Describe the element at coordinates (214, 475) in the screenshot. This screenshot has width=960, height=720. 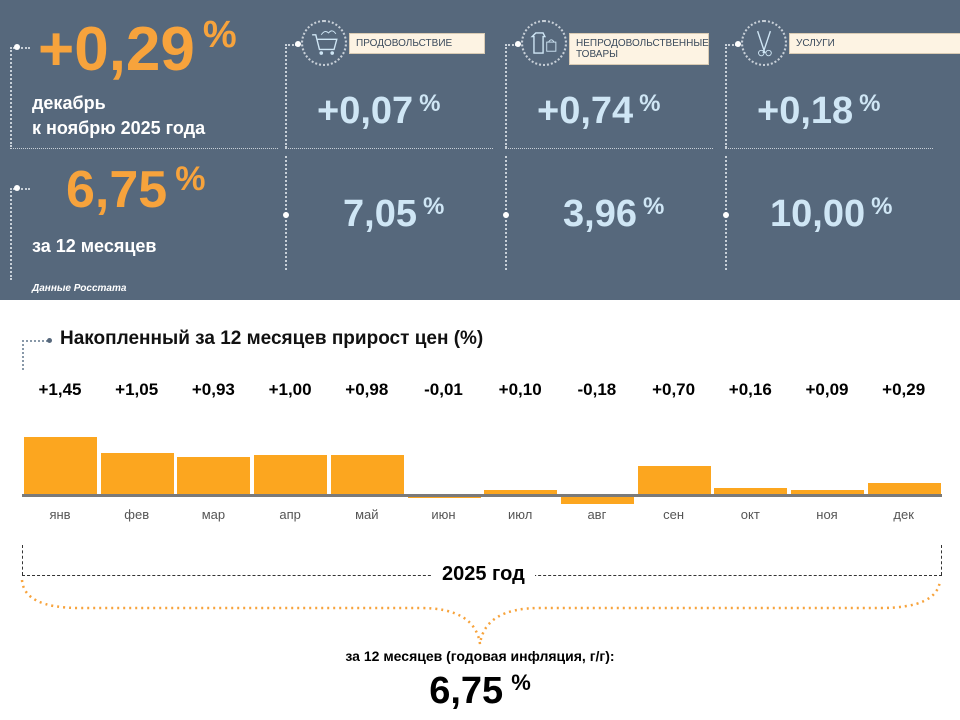
I see `bar-мар` at that location.